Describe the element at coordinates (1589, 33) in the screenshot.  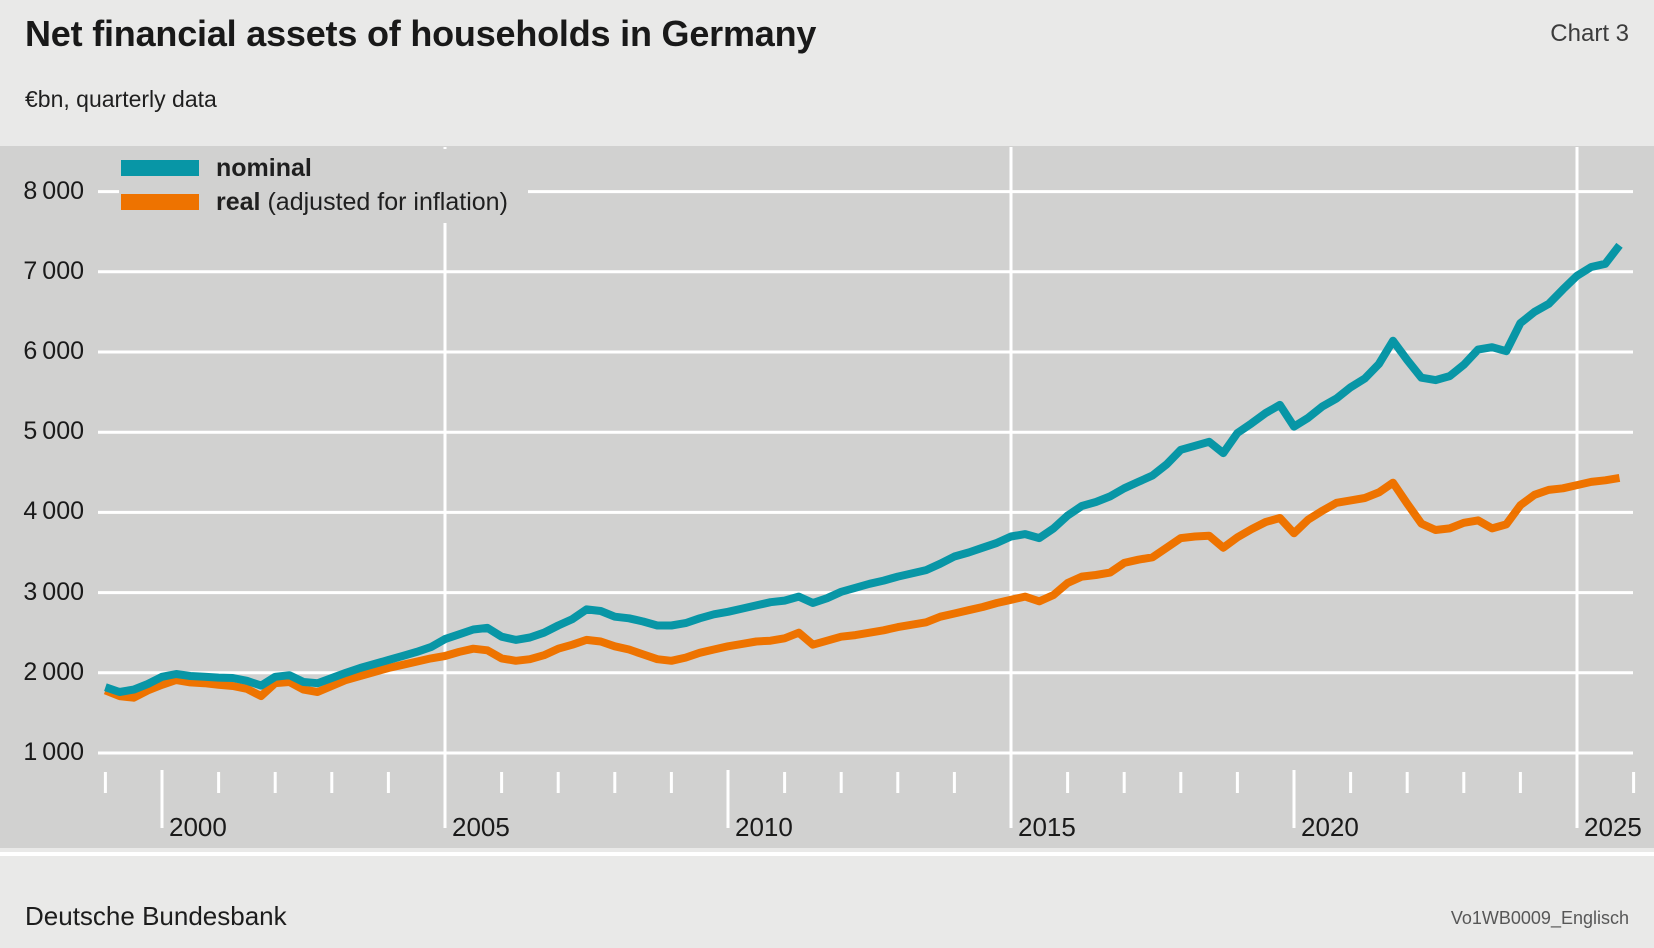
I see `chart-number-label: Chart 3` at that location.